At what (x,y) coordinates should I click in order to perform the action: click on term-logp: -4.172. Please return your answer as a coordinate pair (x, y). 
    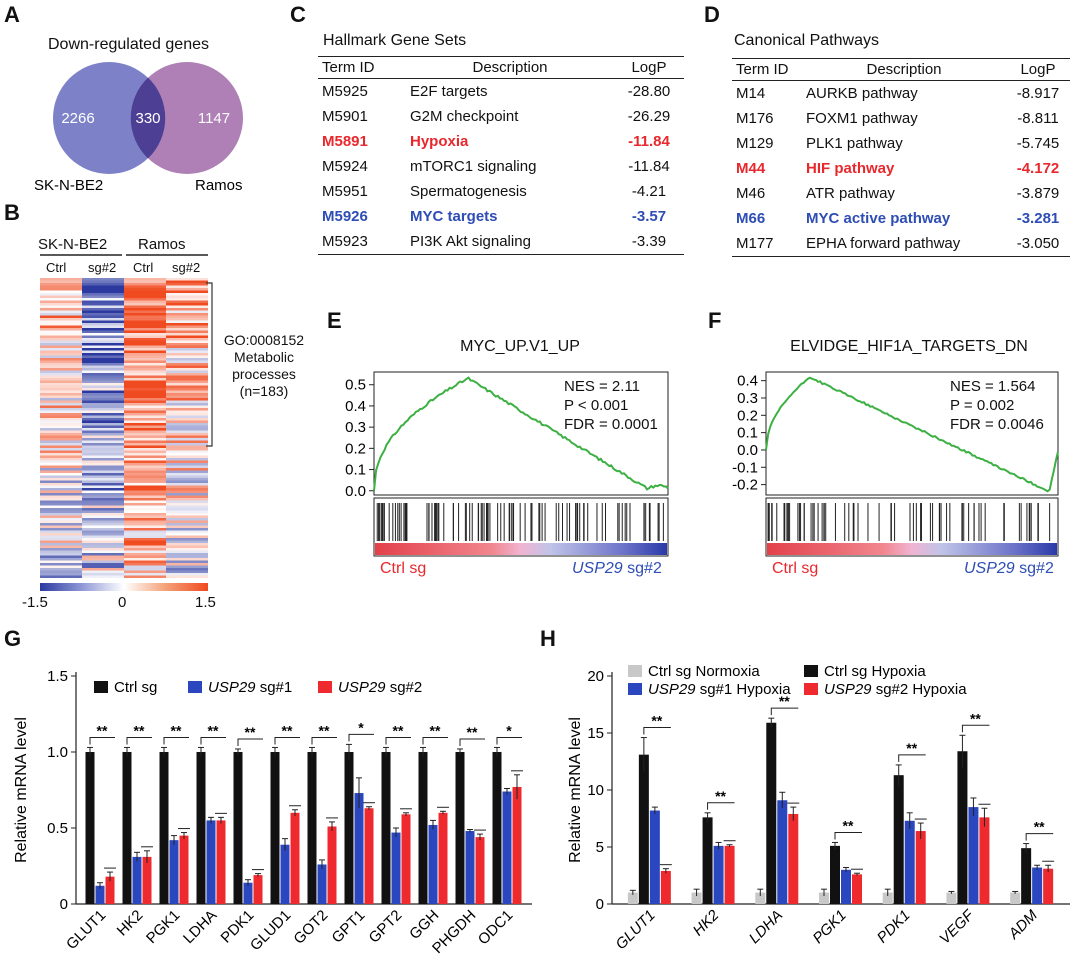
    Looking at the image, I should click on (1038, 168).